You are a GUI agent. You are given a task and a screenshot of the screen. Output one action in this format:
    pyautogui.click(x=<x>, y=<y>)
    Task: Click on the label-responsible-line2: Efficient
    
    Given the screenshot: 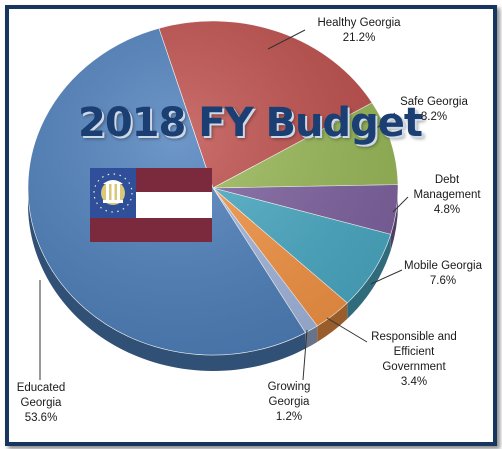 What is the action you would take?
    pyautogui.click(x=414, y=352)
    